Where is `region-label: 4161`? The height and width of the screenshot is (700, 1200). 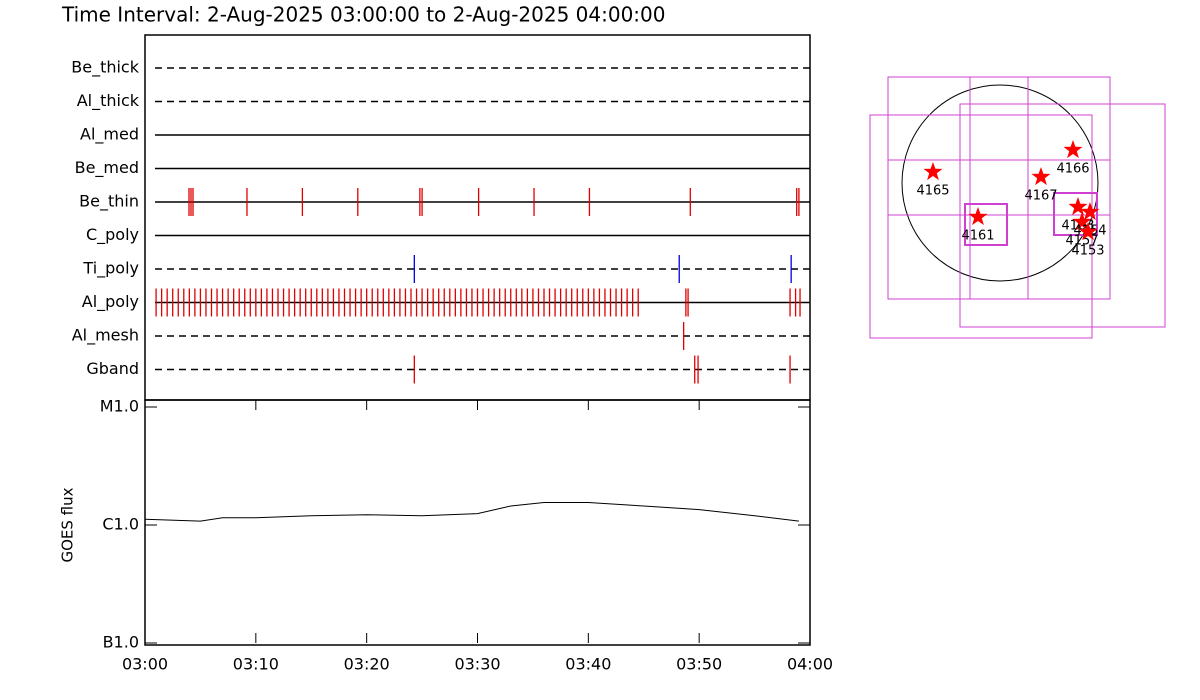
region-label: 4161 is located at coordinates (977, 236).